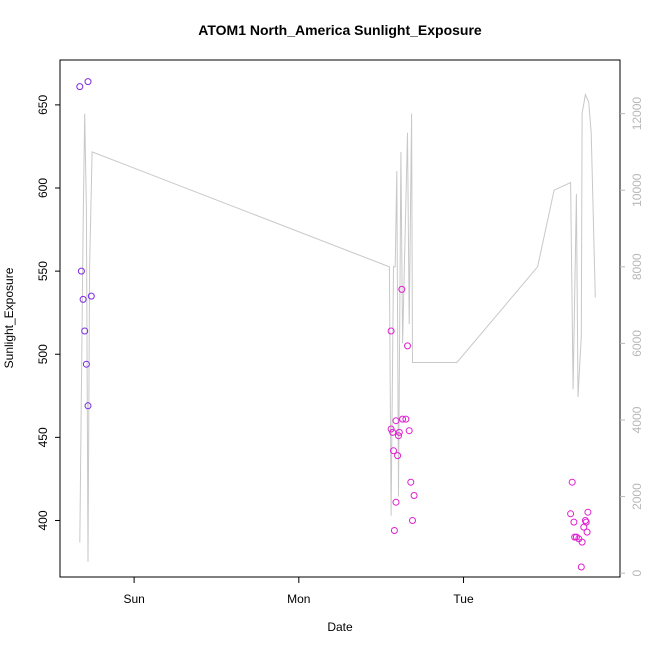 This screenshot has height=650, width=650. Describe the element at coordinates (637, 496) in the screenshot. I see `y2-tick-label: 2000` at that location.